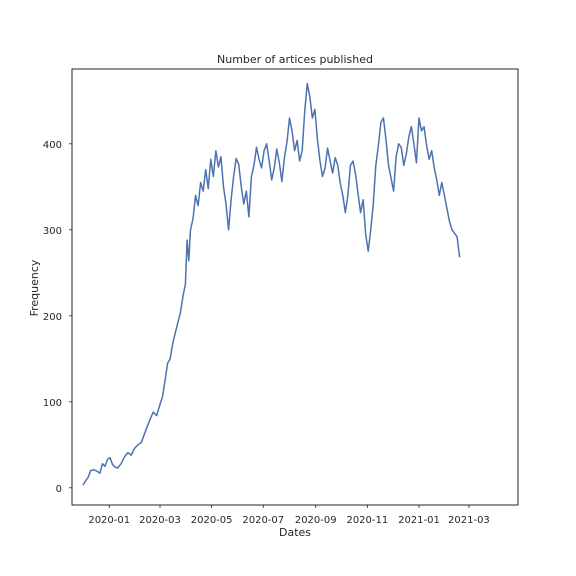 The image size is (576, 576). I want to click on chart-title: Number of artices published, so click(295, 59).